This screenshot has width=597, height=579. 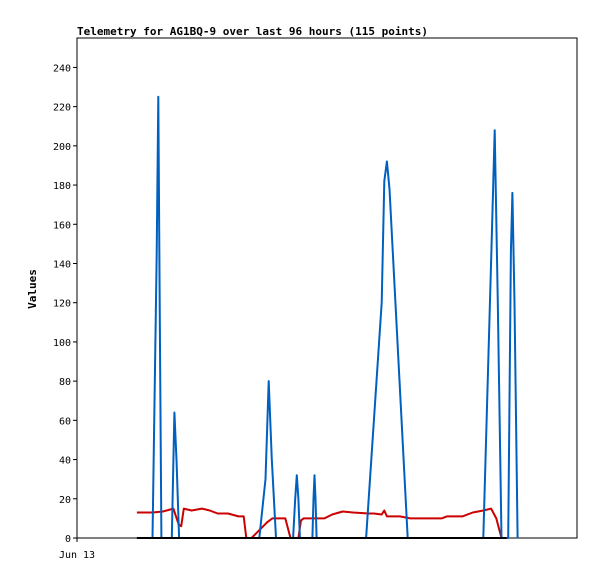 I want to click on y-axis: 0 20 40 60 80 100 120 140 160 180 200 220 240, so click(x=65, y=304).